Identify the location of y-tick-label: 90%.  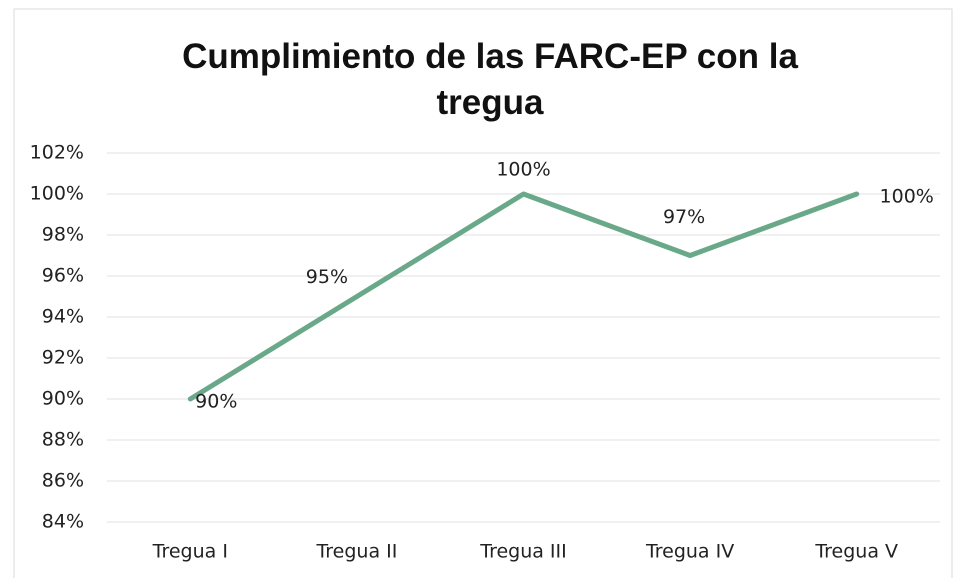
(63, 399).